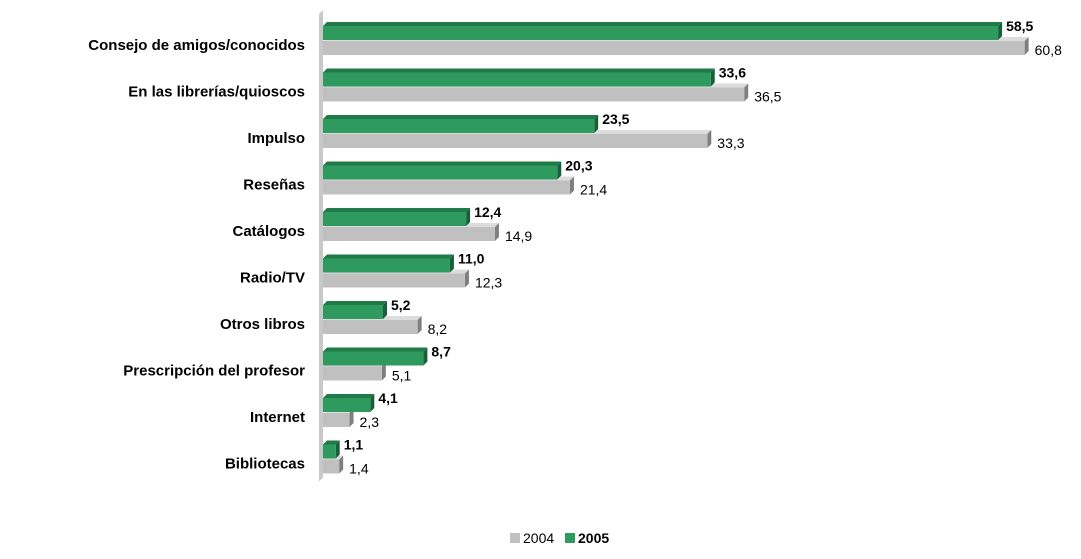  I want to click on data-label-2004: 14,9, so click(518, 236).